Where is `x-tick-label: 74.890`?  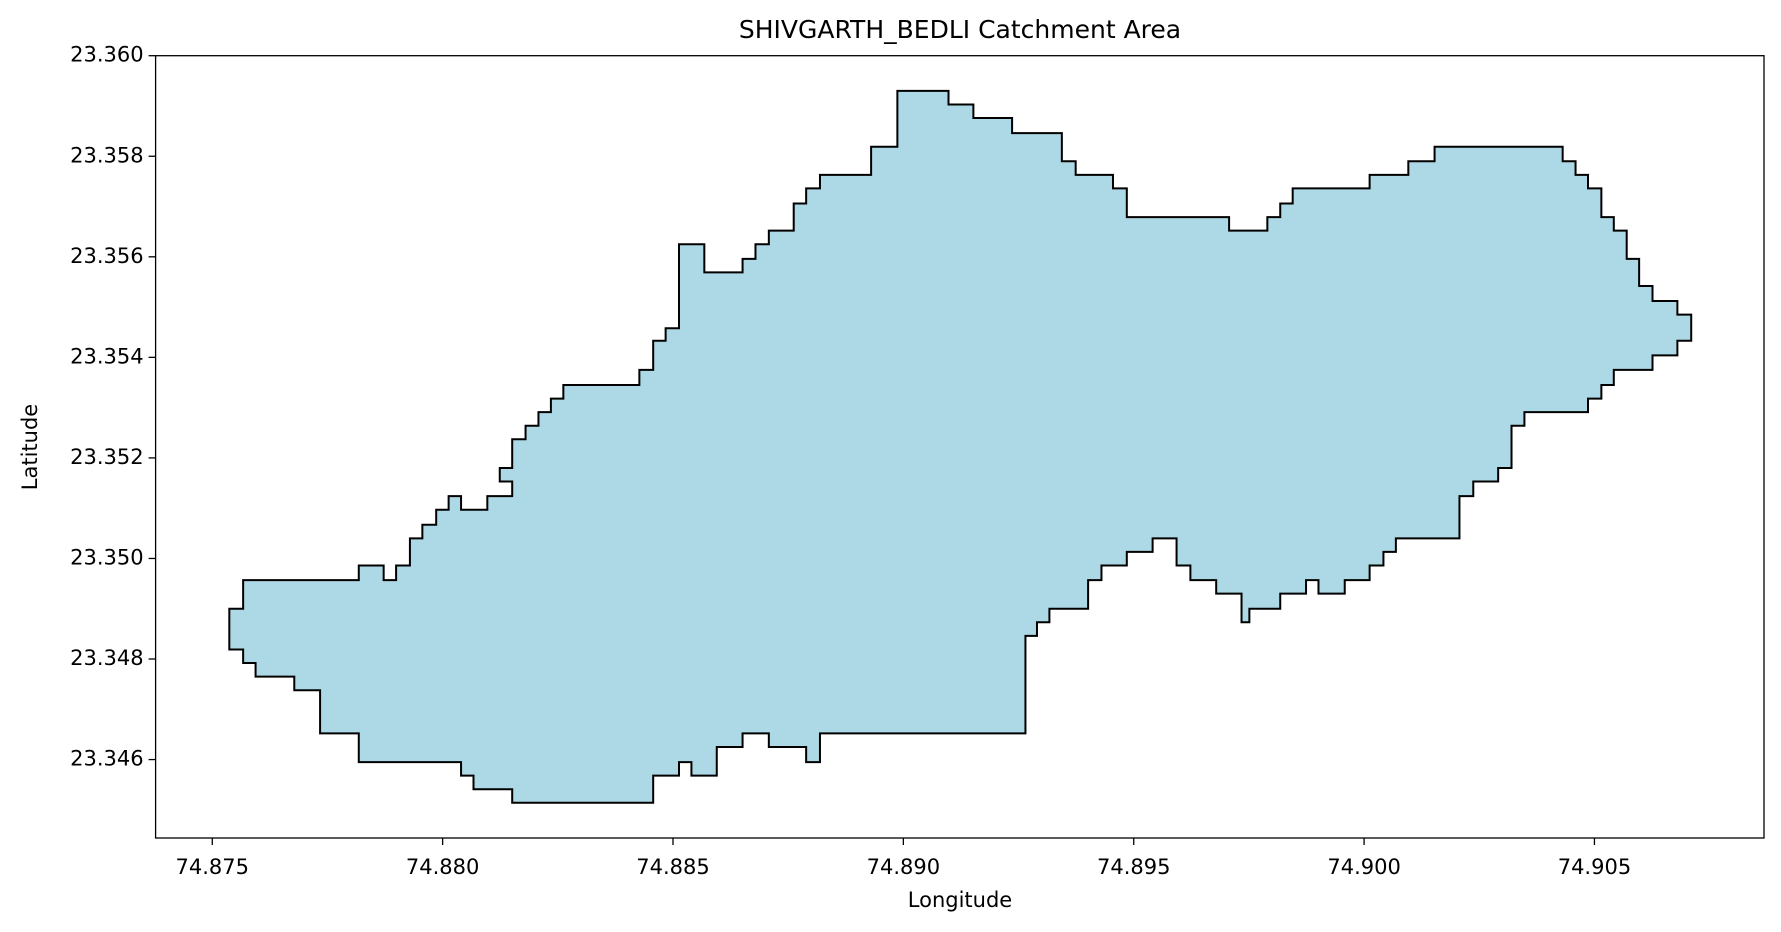
x-tick-label: 74.890 is located at coordinates (903, 867).